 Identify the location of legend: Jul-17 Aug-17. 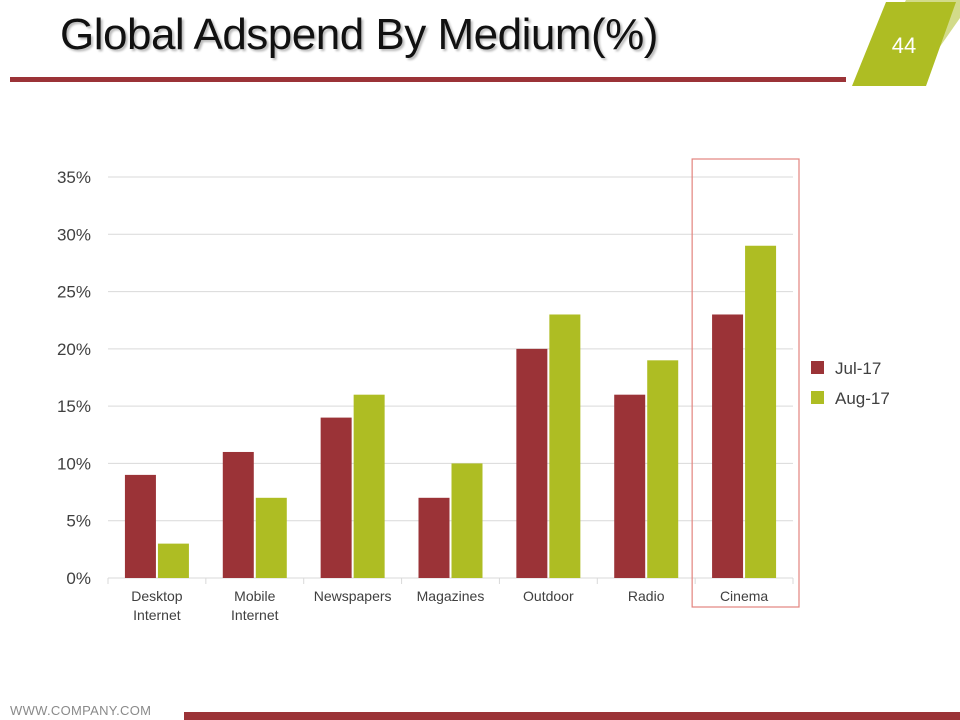
(850, 383).